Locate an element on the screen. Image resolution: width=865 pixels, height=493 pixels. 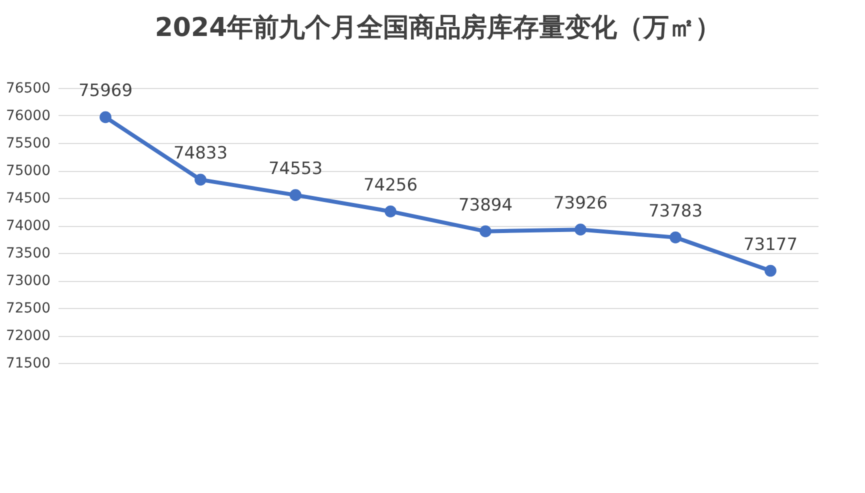
data-label: 73783 is located at coordinates (675, 211).